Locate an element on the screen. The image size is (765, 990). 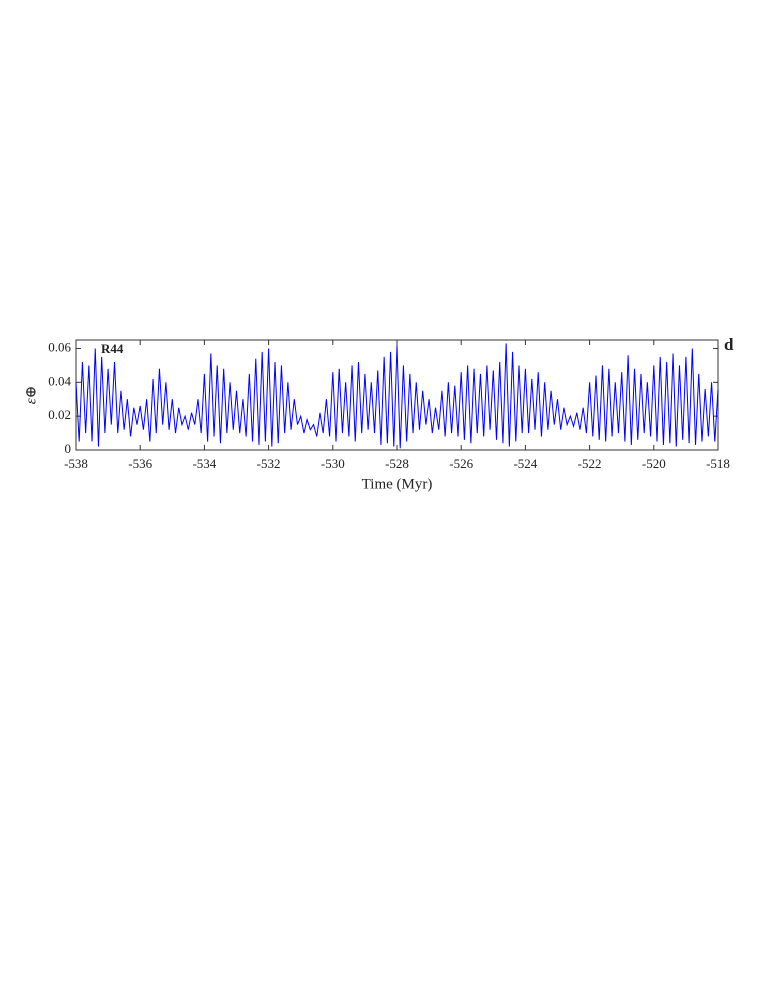
y-tick-label: 0.02 is located at coordinates (59, 414).